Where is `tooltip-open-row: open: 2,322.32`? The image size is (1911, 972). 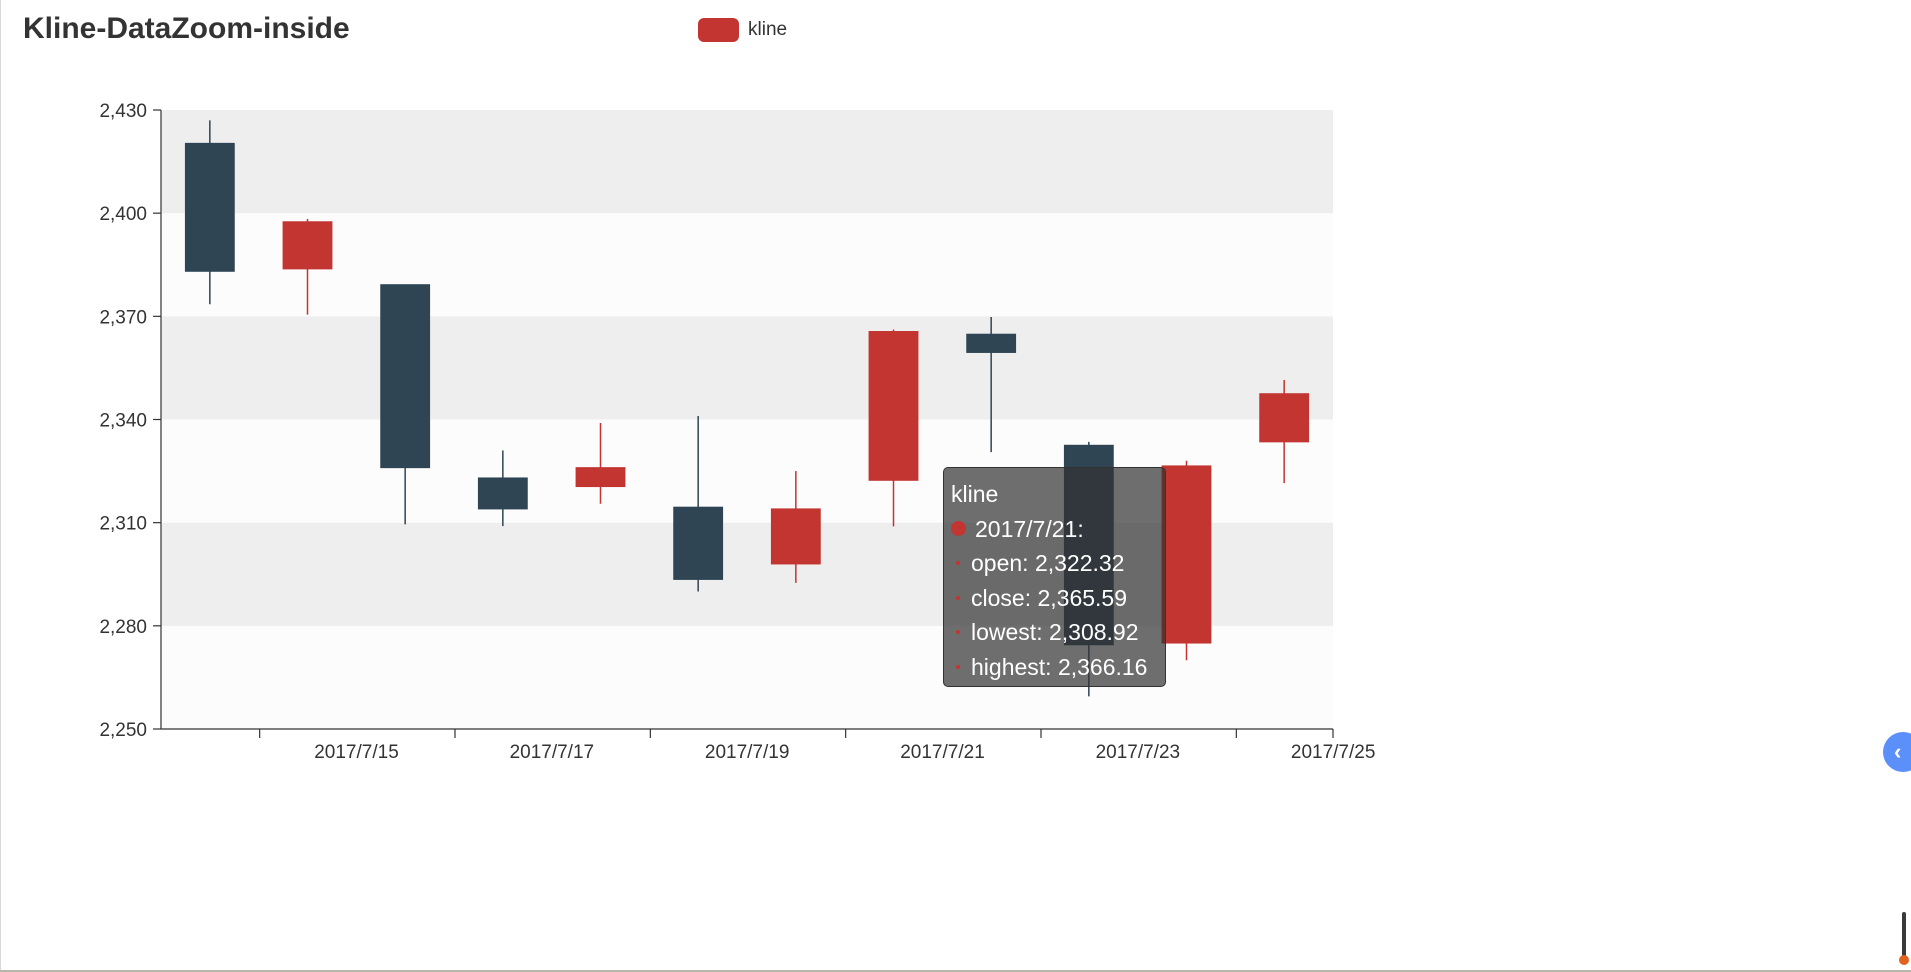 tooltip-open-row: open: 2,322.32 is located at coordinates (1054, 563).